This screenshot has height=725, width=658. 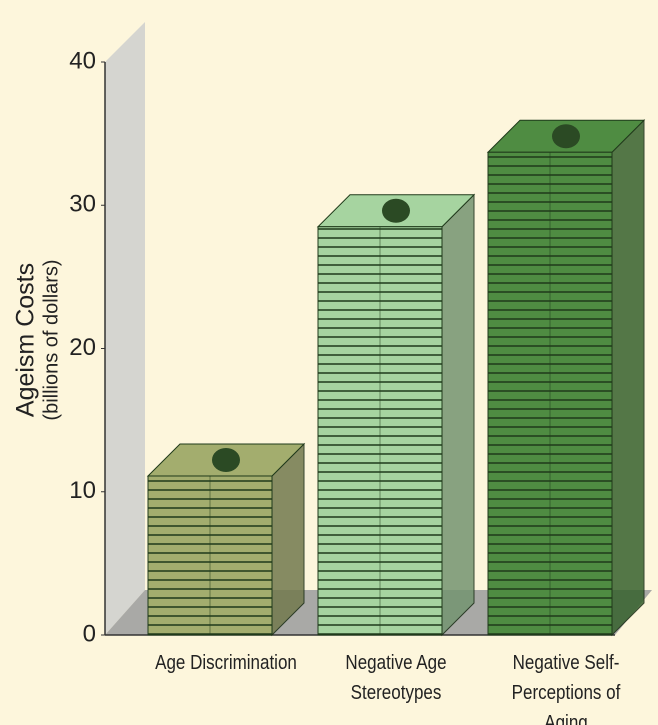 What do you see at coordinates (566, 688) in the screenshot?
I see `x-tick-label: Negative Self-Perceptions of Aging` at bounding box center [566, 688].